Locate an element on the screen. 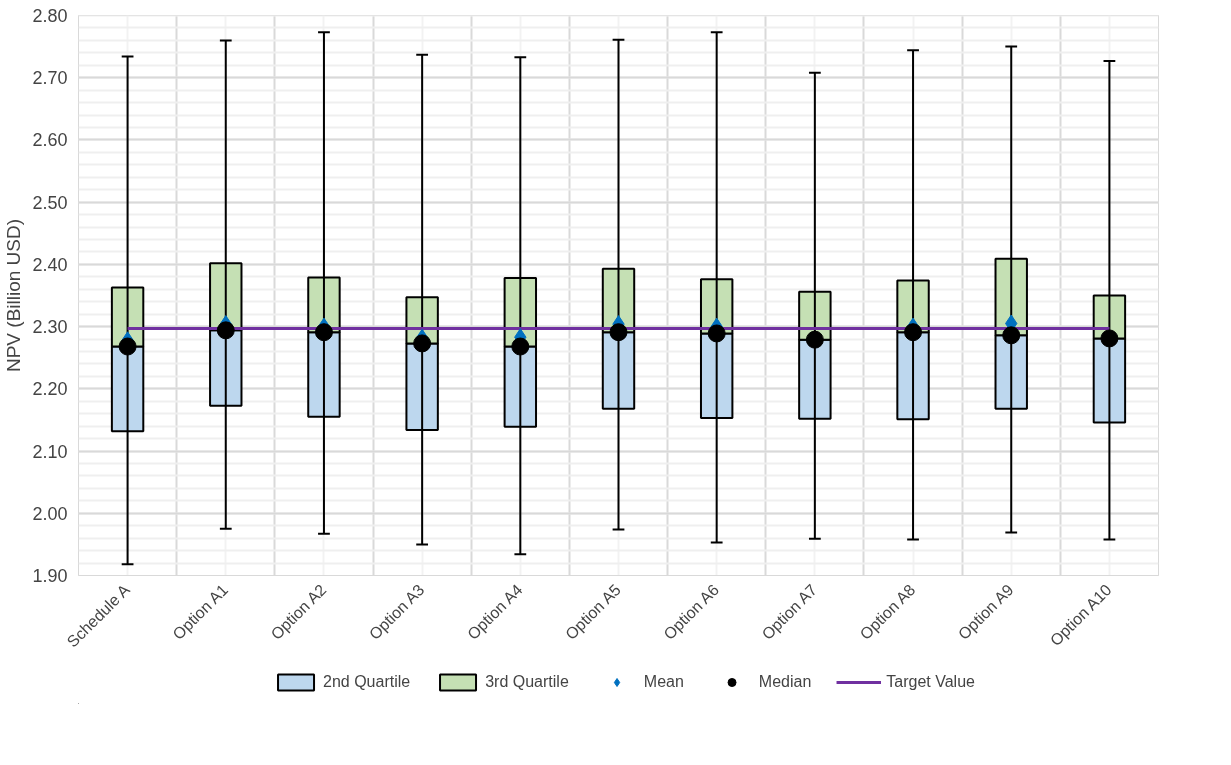 The width and height of the screenshot is (1231, 765). legend-label: 2nd Quartile is located at coordinates (367, 681).